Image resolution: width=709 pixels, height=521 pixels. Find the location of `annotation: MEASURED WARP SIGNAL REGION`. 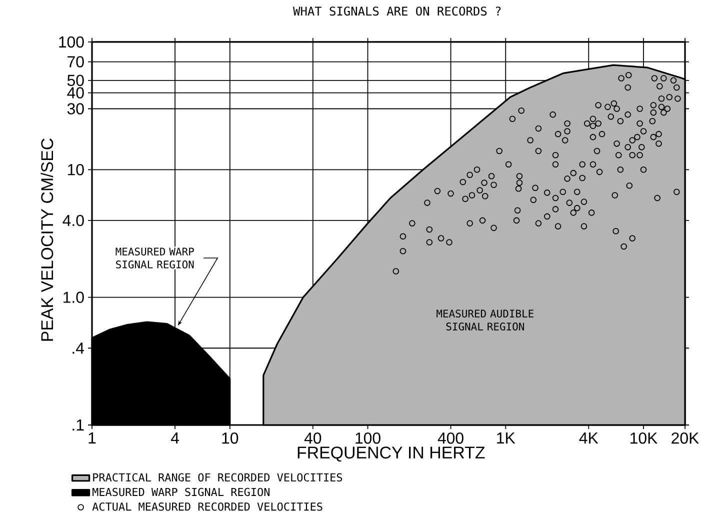

annotation: MEASURED WARP SIGNAL REGION is located at coordinates (155, 258).